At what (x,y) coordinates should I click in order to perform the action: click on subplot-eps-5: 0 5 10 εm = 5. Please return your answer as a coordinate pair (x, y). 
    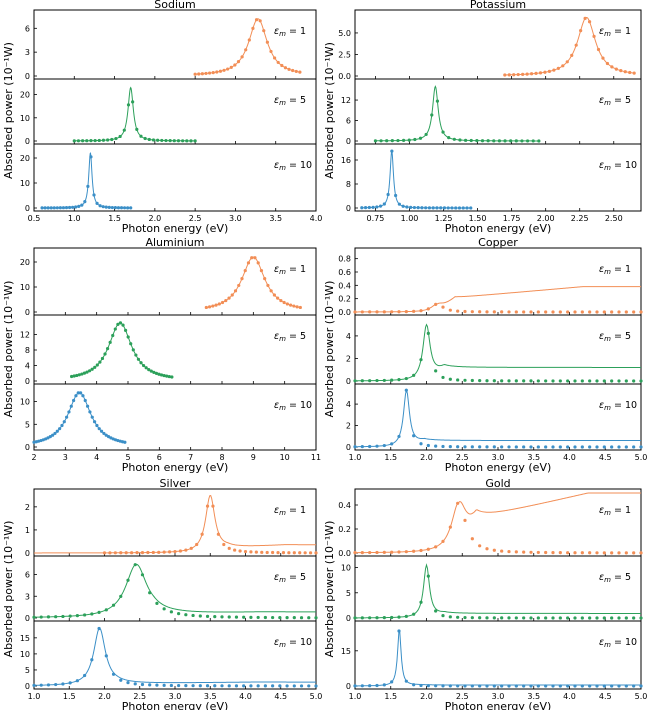
    Looking at the image, I should click on (492, 589).